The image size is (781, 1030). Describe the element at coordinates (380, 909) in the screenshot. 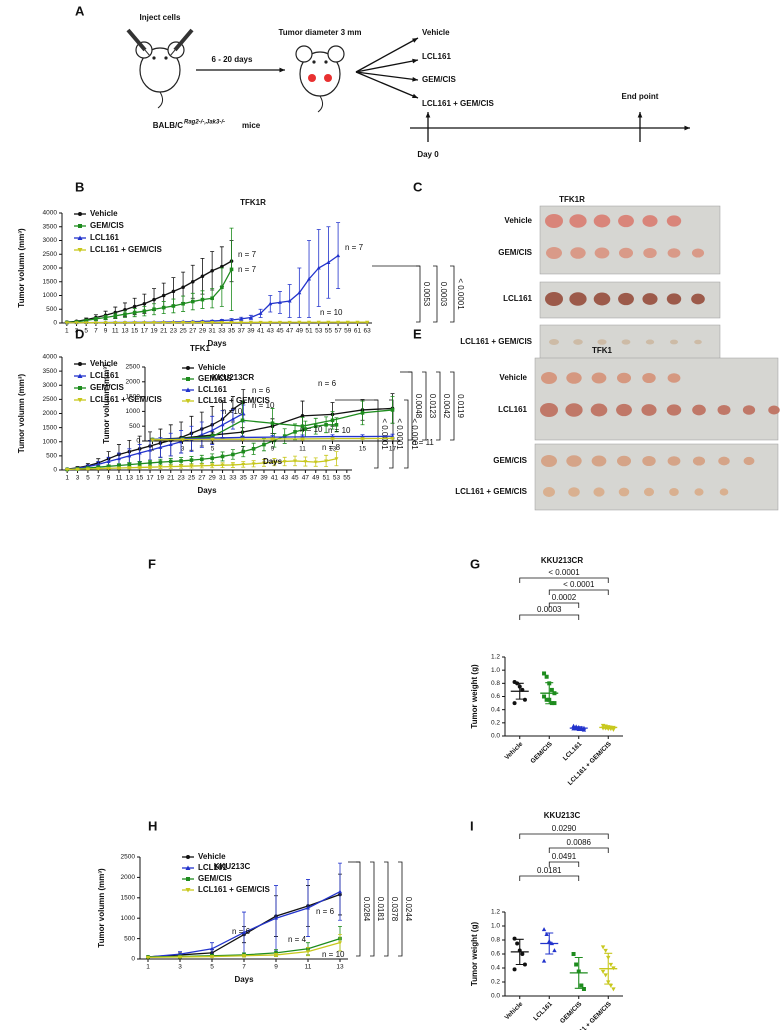

I see `p-value: 0.0181` at that location.